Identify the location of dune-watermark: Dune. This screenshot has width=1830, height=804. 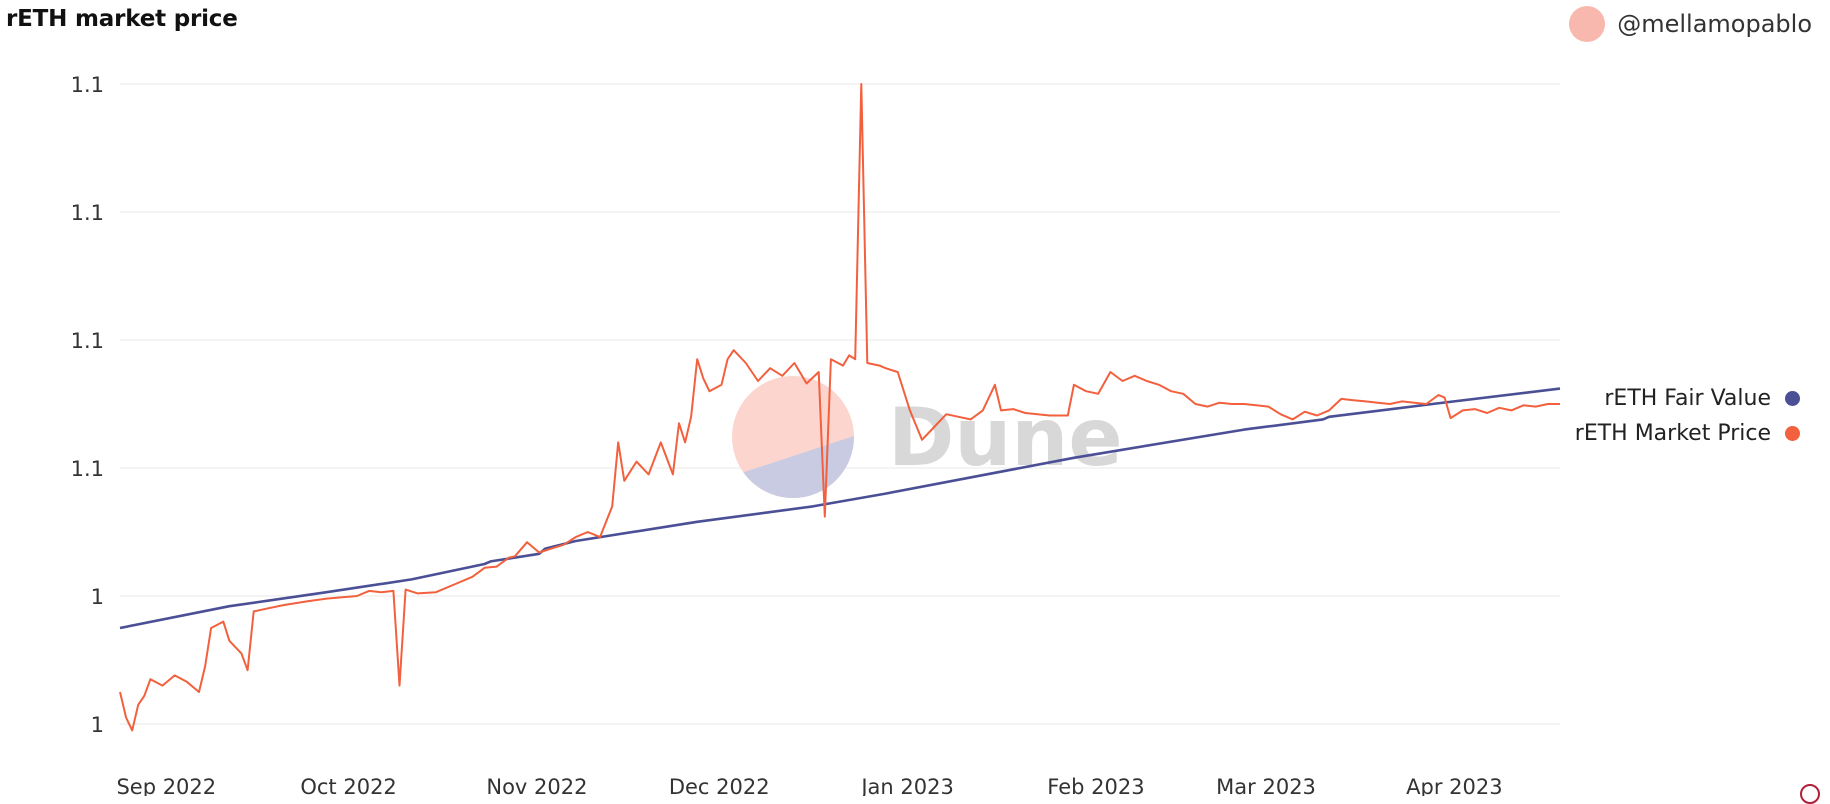
(927, 437).